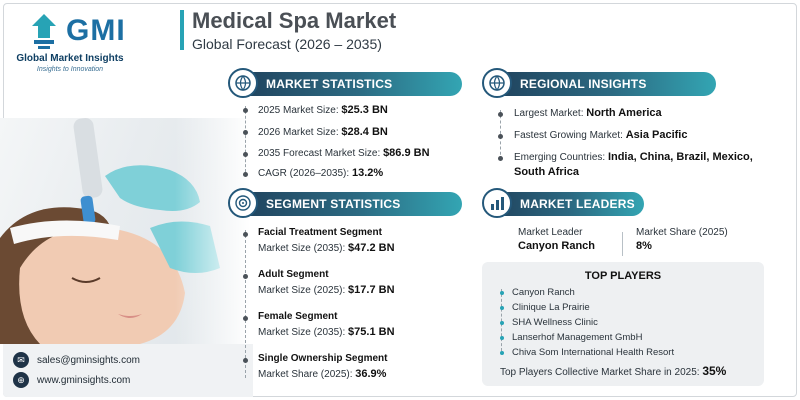 This screenshot has width=800, height=400. Describe the element at coordinates (323, 132) in the screenshot. I see `stat-2026-size: 2026 Market Size: $28.4 BN` at that location.